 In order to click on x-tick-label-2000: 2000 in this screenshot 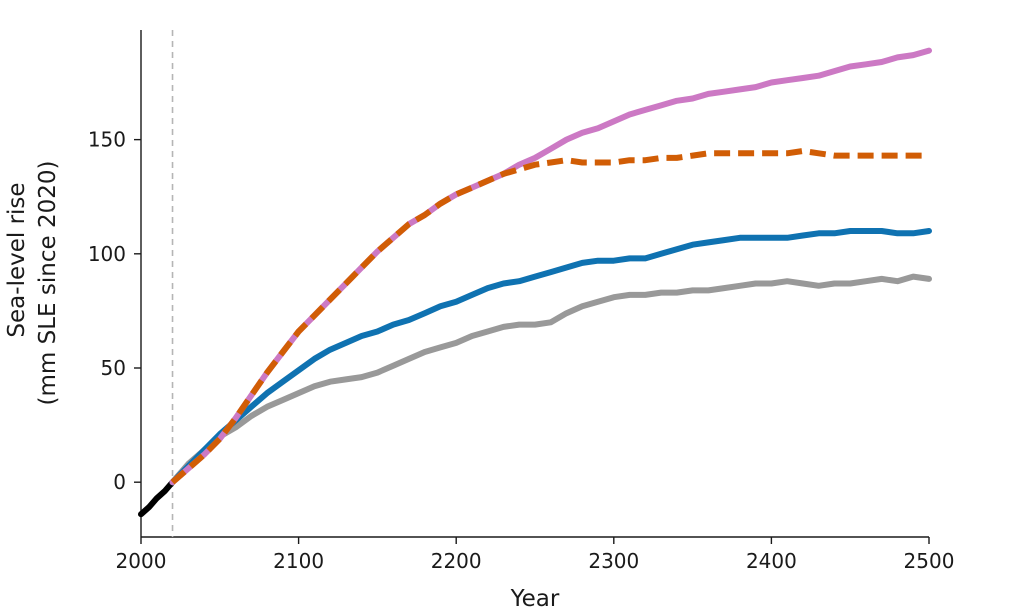, I will do `click(141, 561)`.